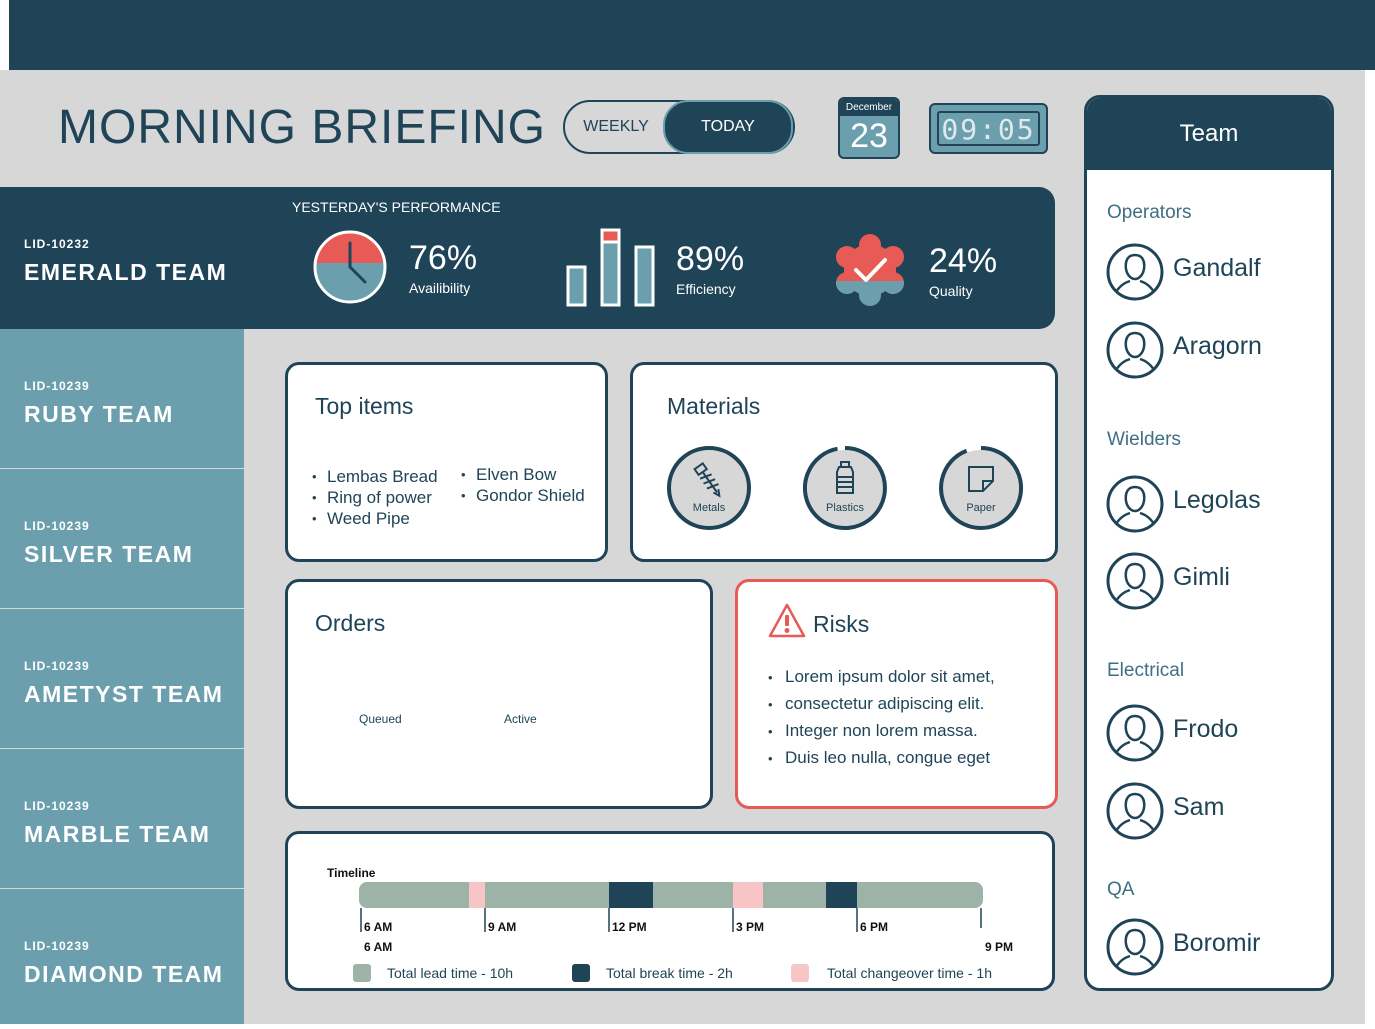  I want to click on risks-title: Risks, so click(841, 624).